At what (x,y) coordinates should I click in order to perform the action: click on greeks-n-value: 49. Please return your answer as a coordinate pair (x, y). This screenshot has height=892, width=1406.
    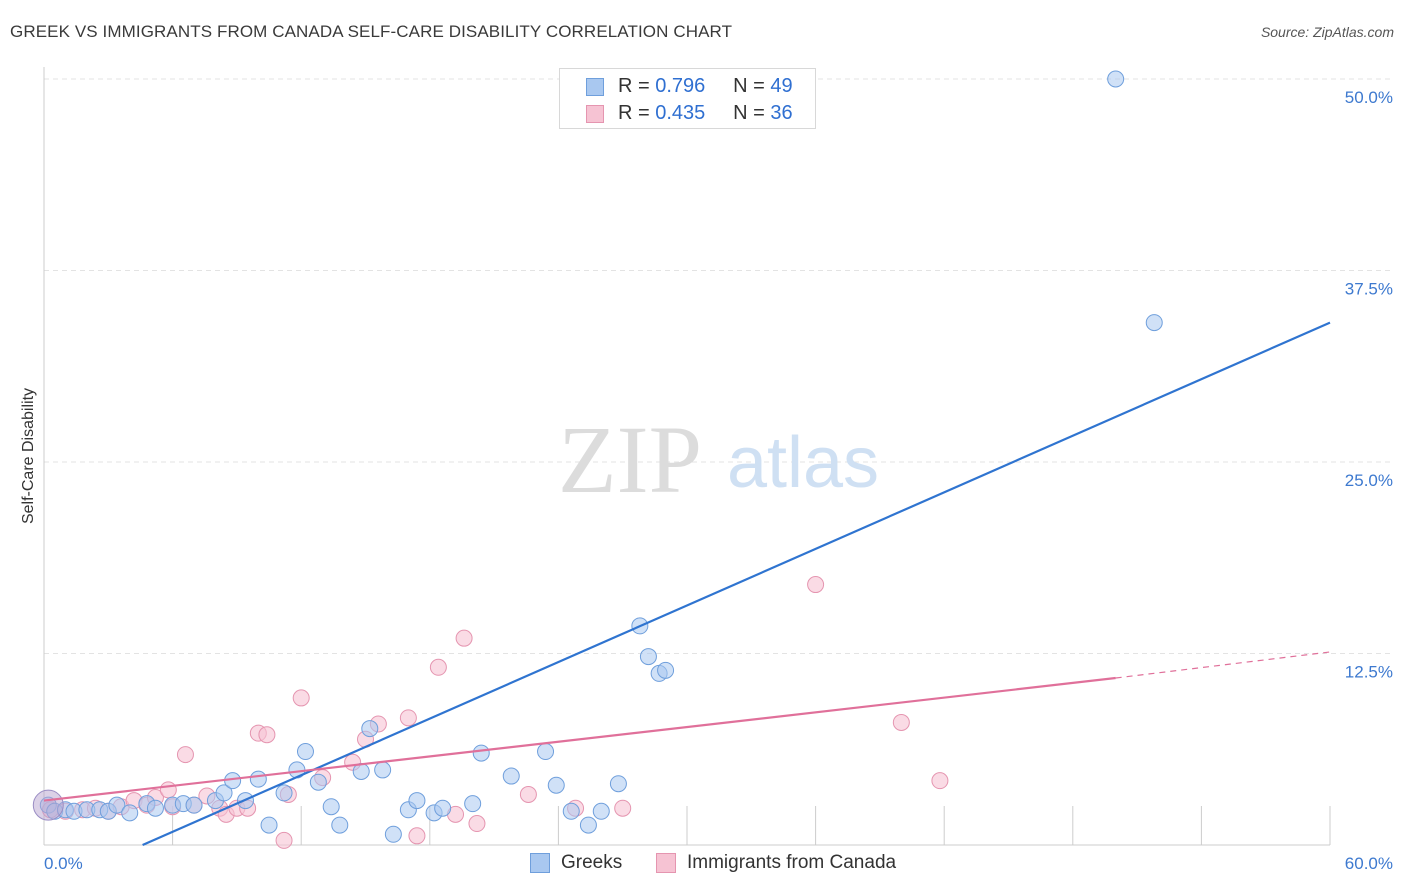
    Looking at the image, I should click on (781, 86).